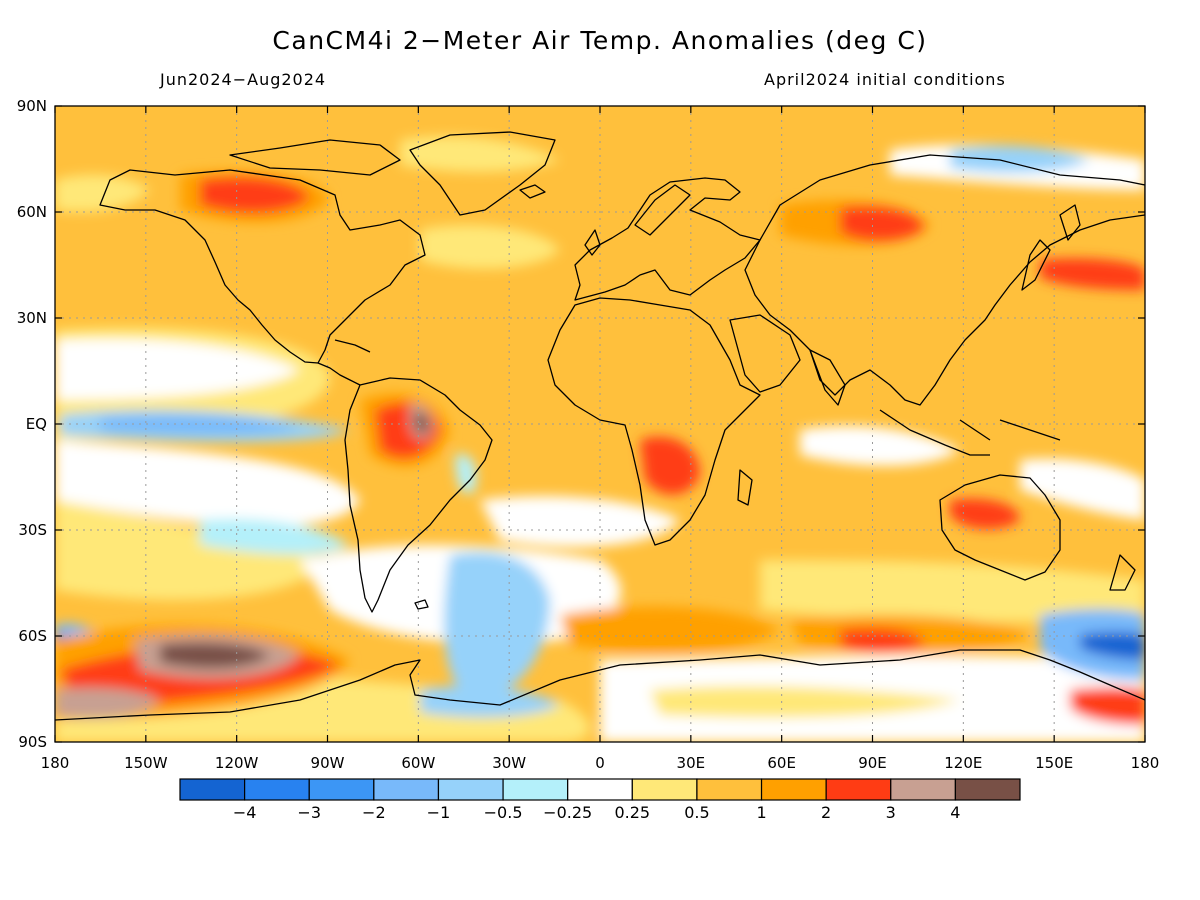 The image size is (1200, 900). Describe the element at coordinates (1082, 489) in the screenshot. I see `anom-wpac-white` at that location.